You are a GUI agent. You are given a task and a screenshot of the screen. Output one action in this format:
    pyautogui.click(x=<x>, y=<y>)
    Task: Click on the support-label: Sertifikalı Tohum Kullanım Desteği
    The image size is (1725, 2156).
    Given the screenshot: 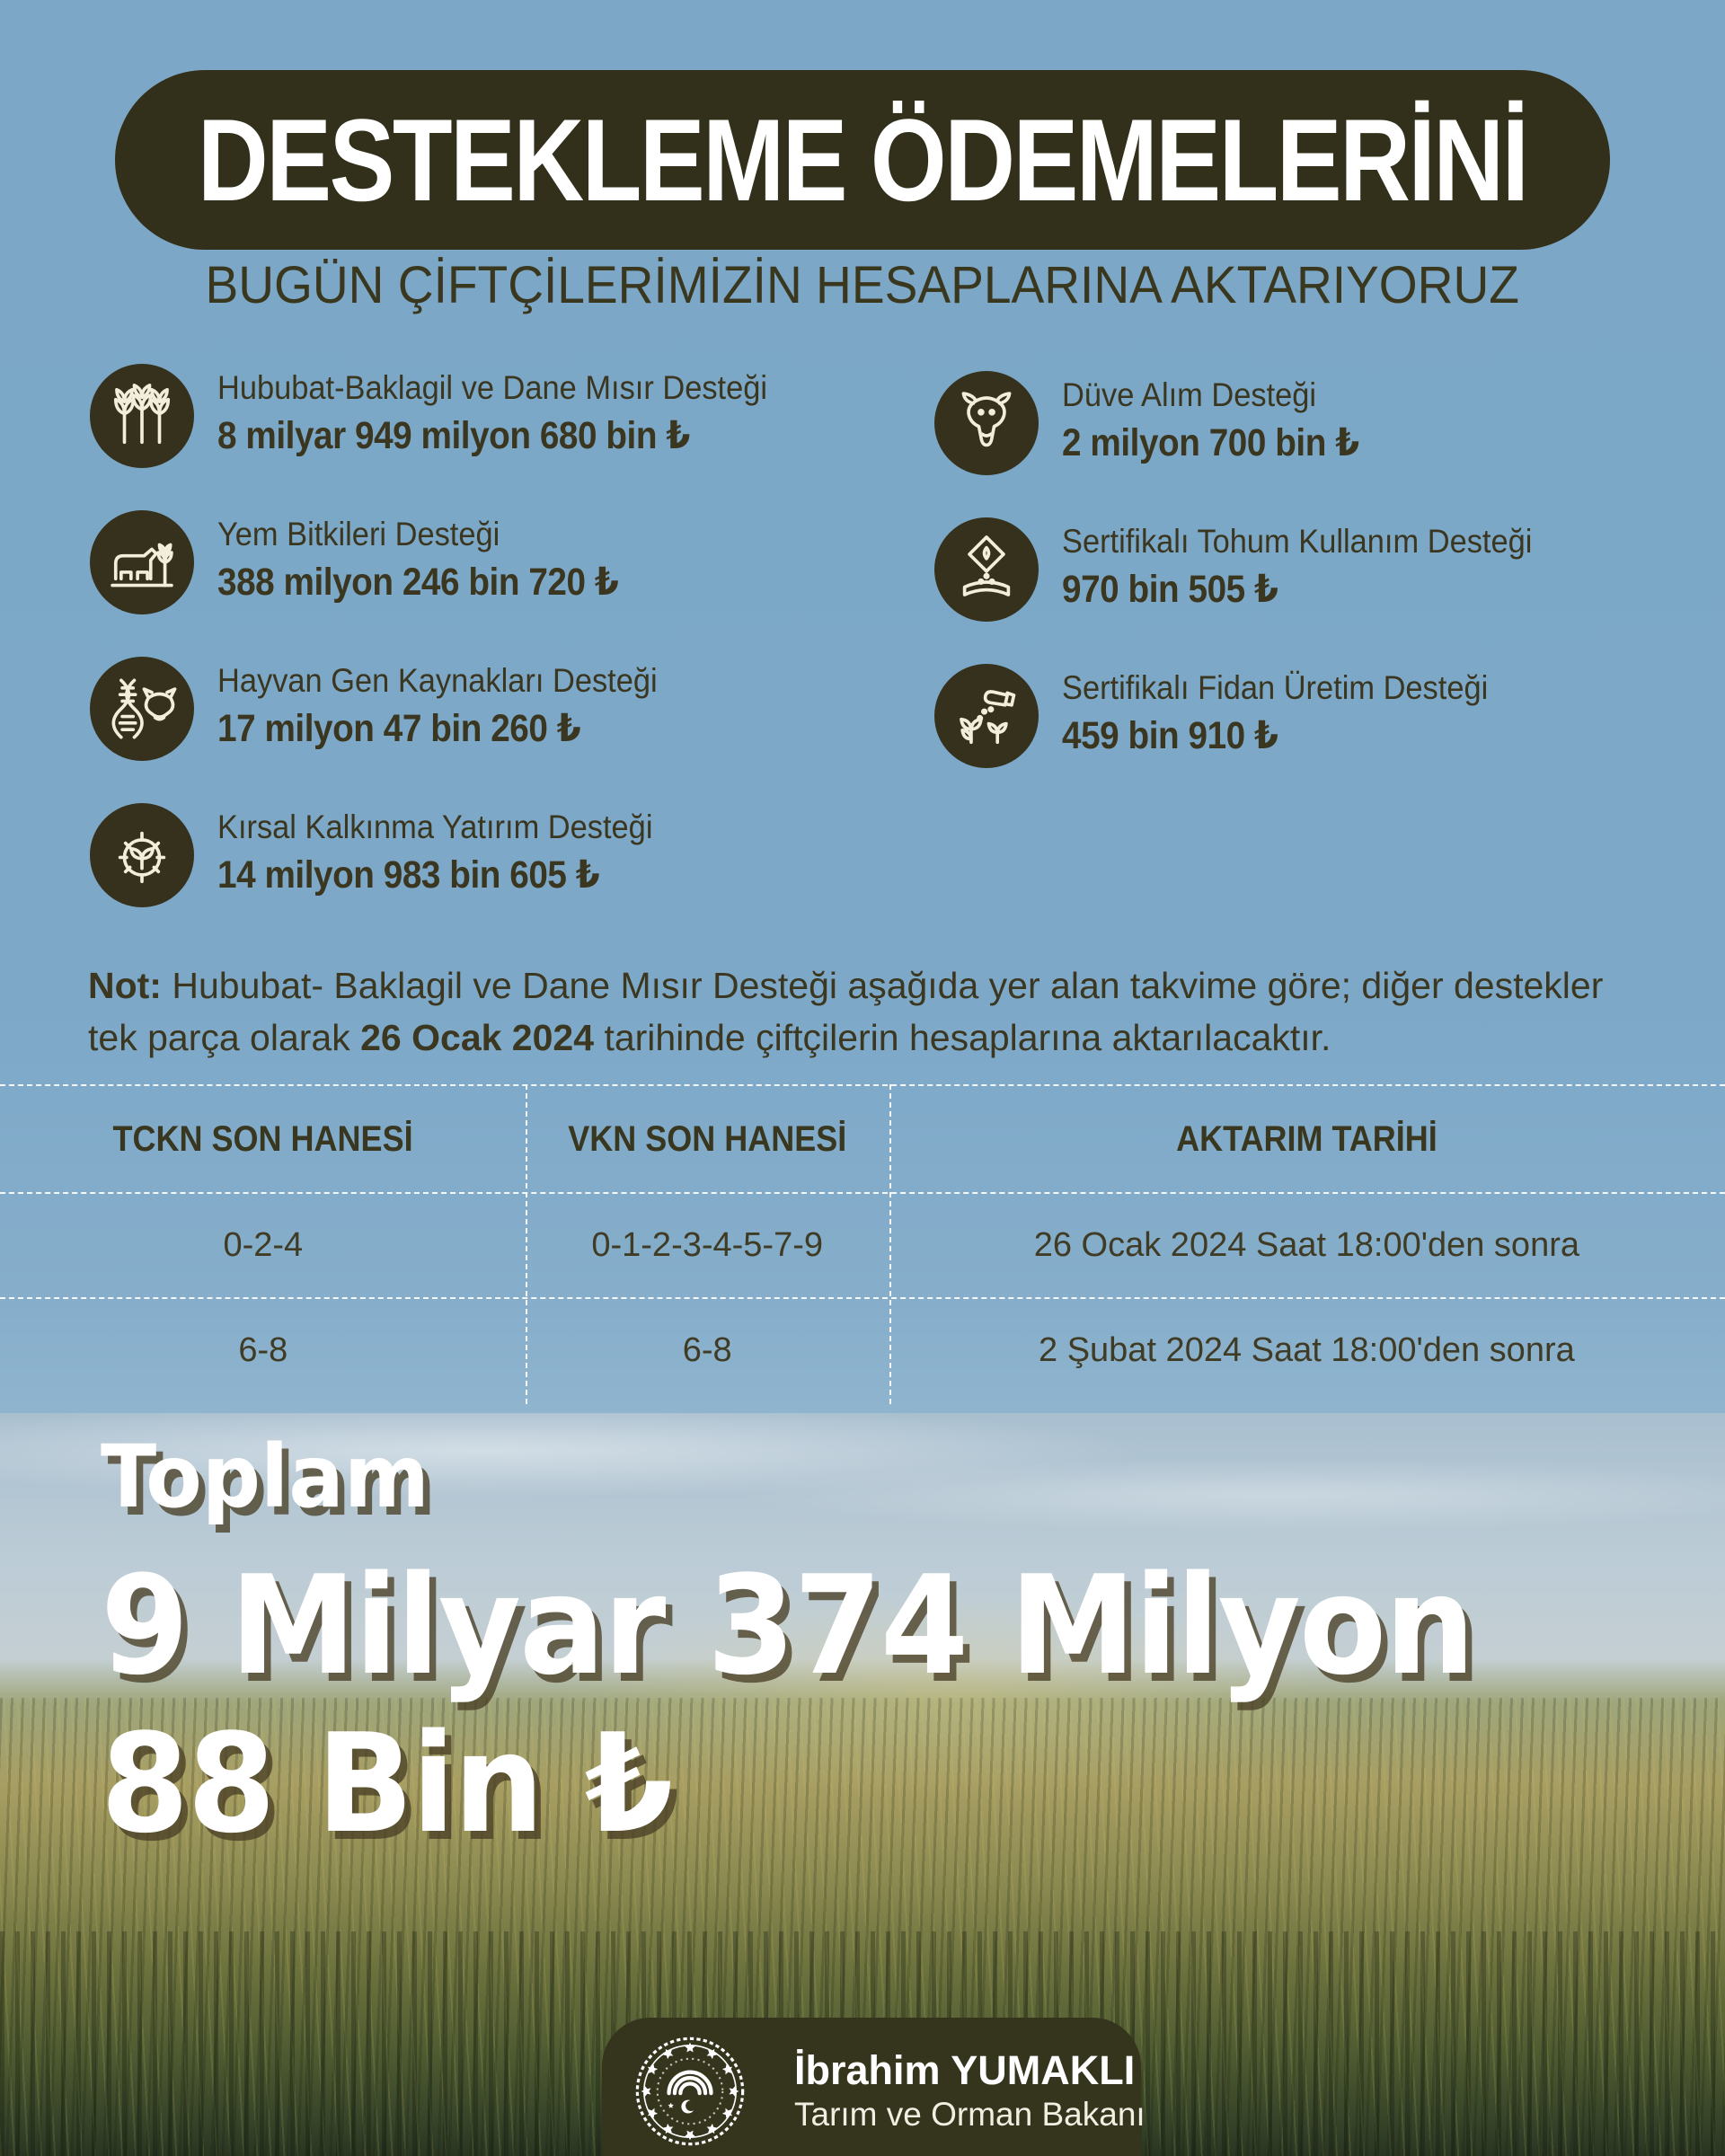 What is the action you would take?
    pyautogui.click(x=1297, y=542)
    